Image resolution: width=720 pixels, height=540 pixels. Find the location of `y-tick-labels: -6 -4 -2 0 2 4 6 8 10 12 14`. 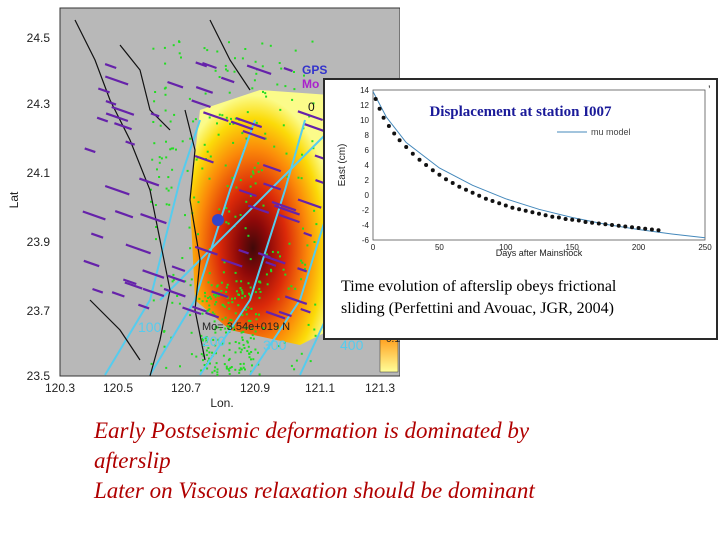

y-tick-labels: -6 -4 -2 0 2 4 6 8 10 12 14 is located at coordinates (364, 165).